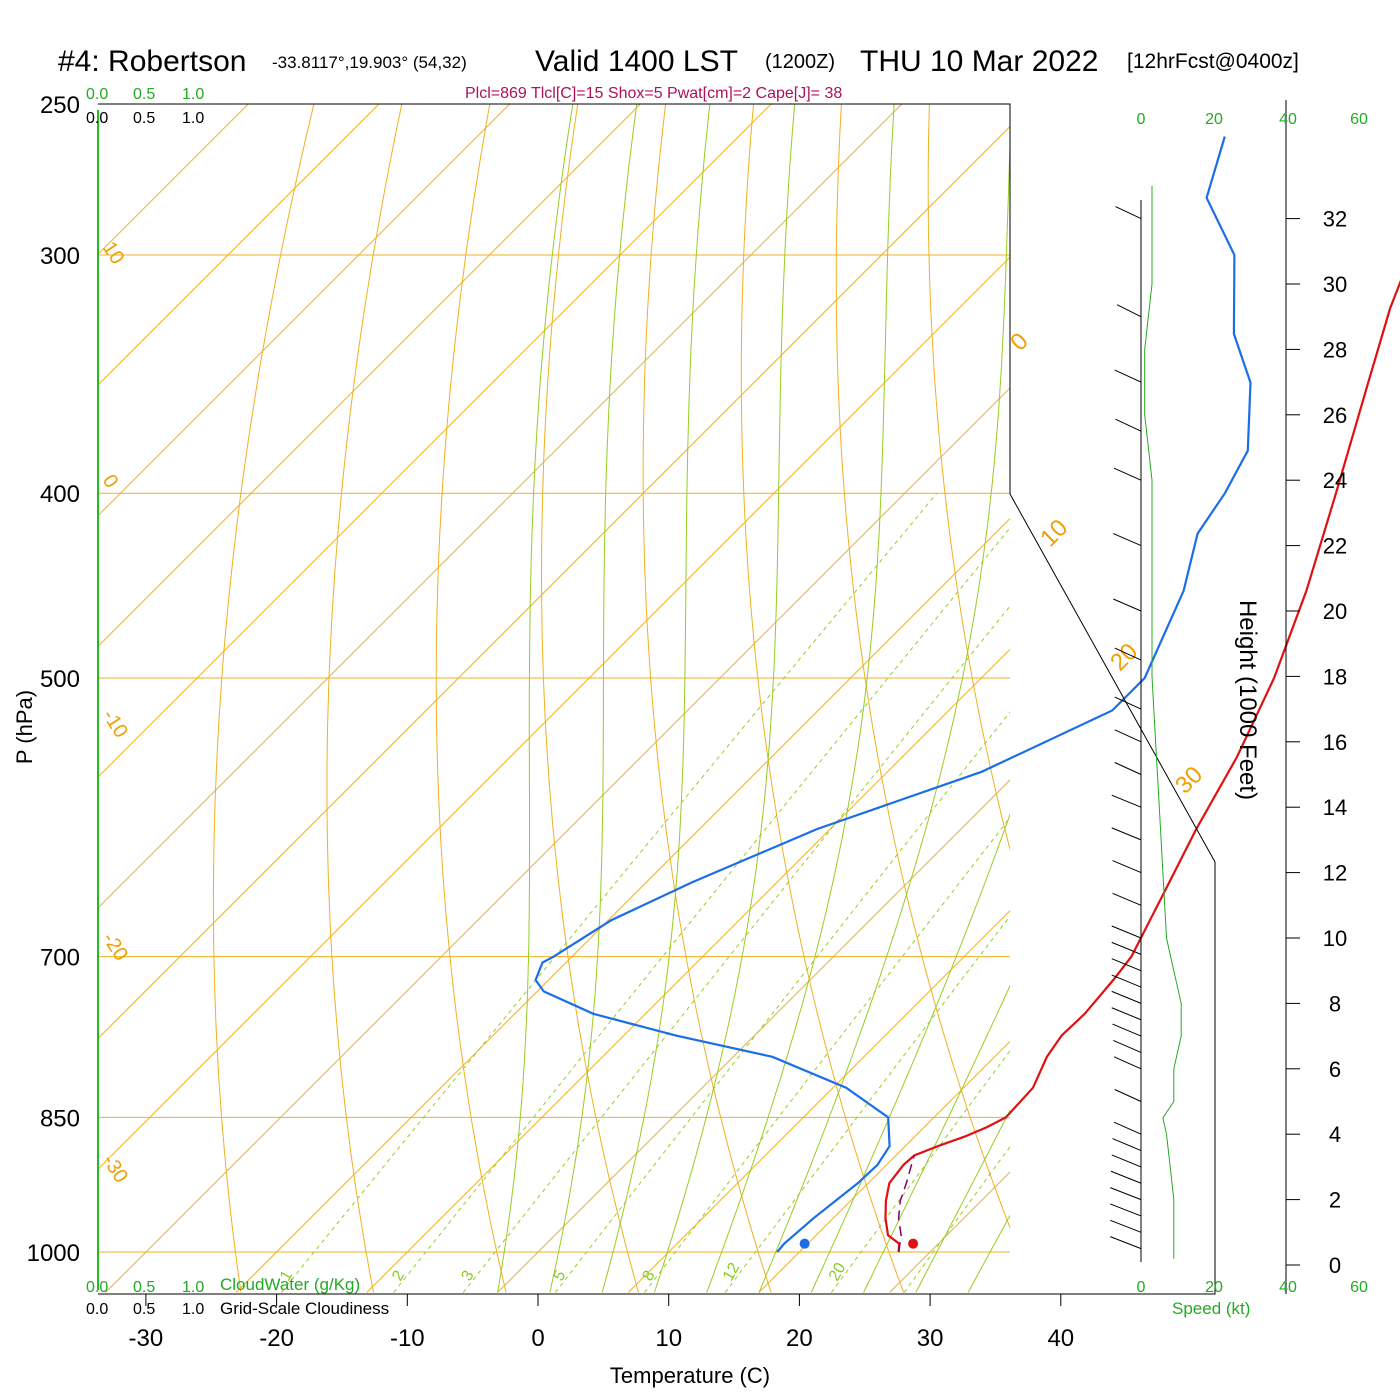 Image resolution: width=1400 pixels, height=1400 pixels. I want to click on surface-dewpoint-dot, so click(804, 1243).